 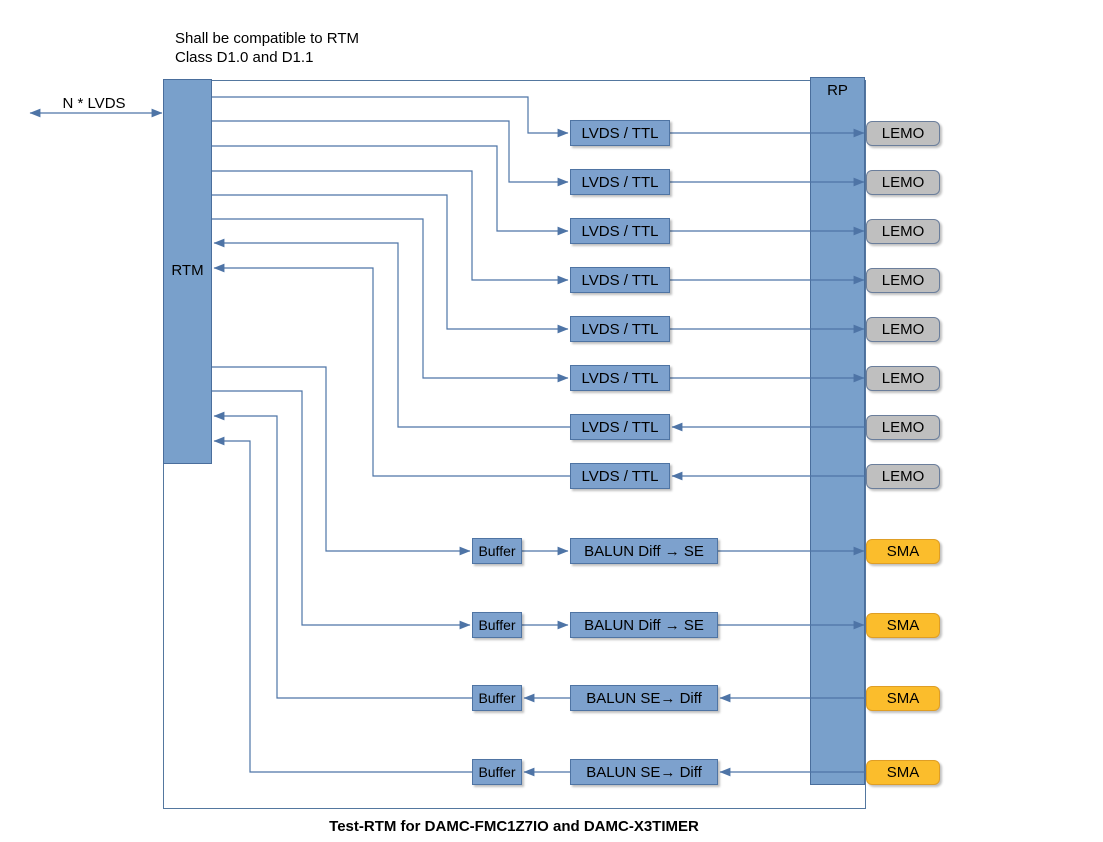 I want to click on wire-buffer4-to-rtm, so click(x=342, y=604).